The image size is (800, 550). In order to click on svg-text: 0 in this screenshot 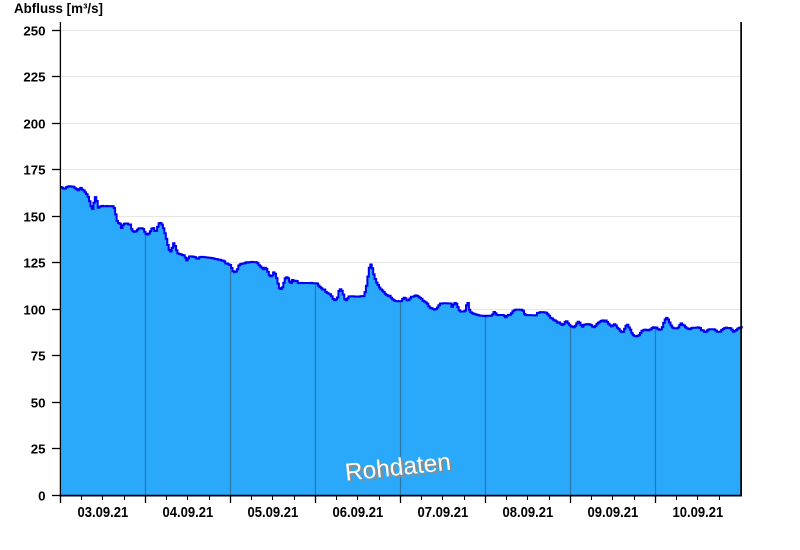, I will do `click(41, 495)`.